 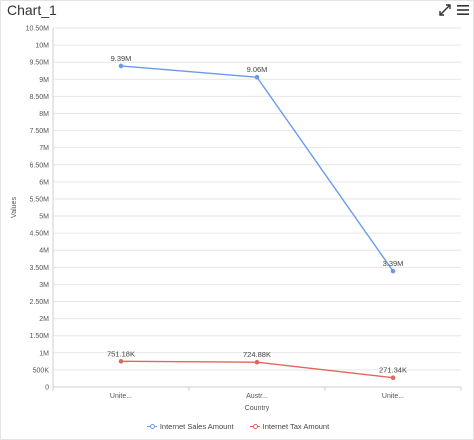 What do you see at coordinates (44, 80) in the screenshot?
I see `y-tick-label: 9M` at bounding box center [44, 80].